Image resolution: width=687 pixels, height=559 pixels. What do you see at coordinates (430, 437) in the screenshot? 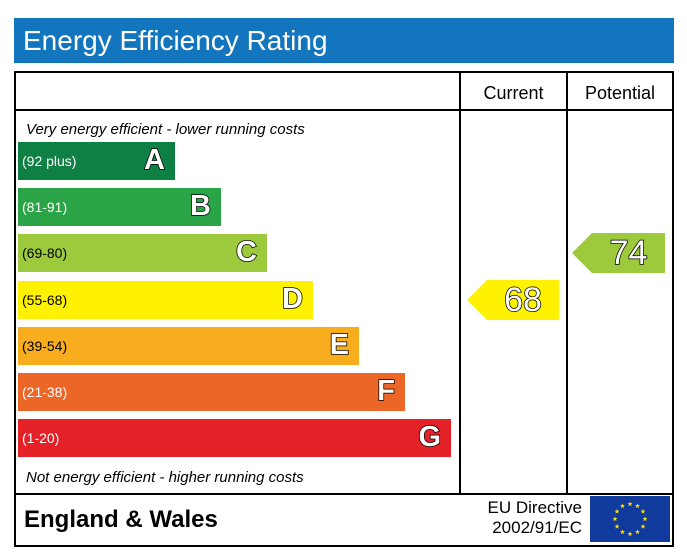
I see `band-letter: G` at bounding box center [430, 437].